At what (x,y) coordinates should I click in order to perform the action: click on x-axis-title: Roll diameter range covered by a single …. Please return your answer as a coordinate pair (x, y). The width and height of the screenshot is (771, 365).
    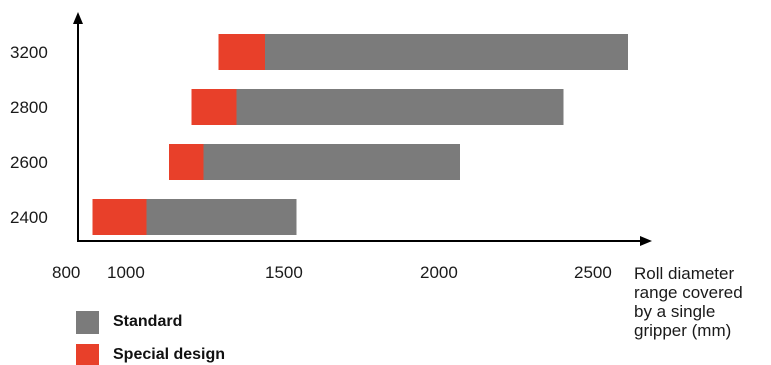
    Looking at the image, I should click on (688, 302).